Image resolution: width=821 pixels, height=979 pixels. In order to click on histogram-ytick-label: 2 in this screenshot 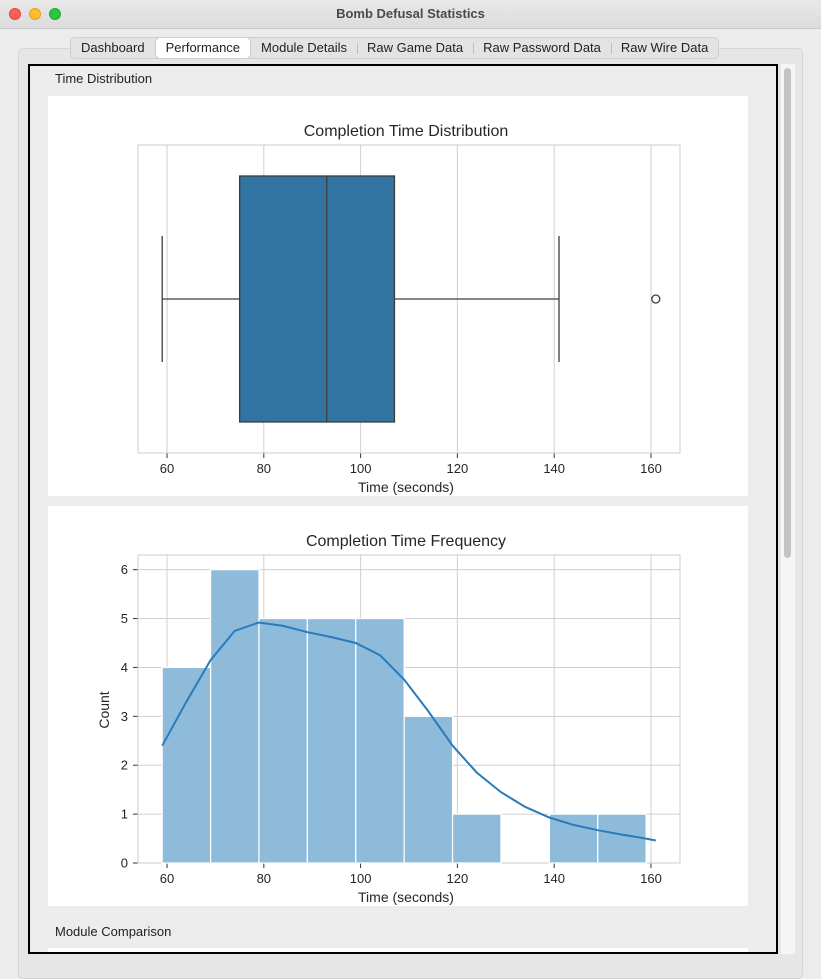, I will do `click(124, 765)`.